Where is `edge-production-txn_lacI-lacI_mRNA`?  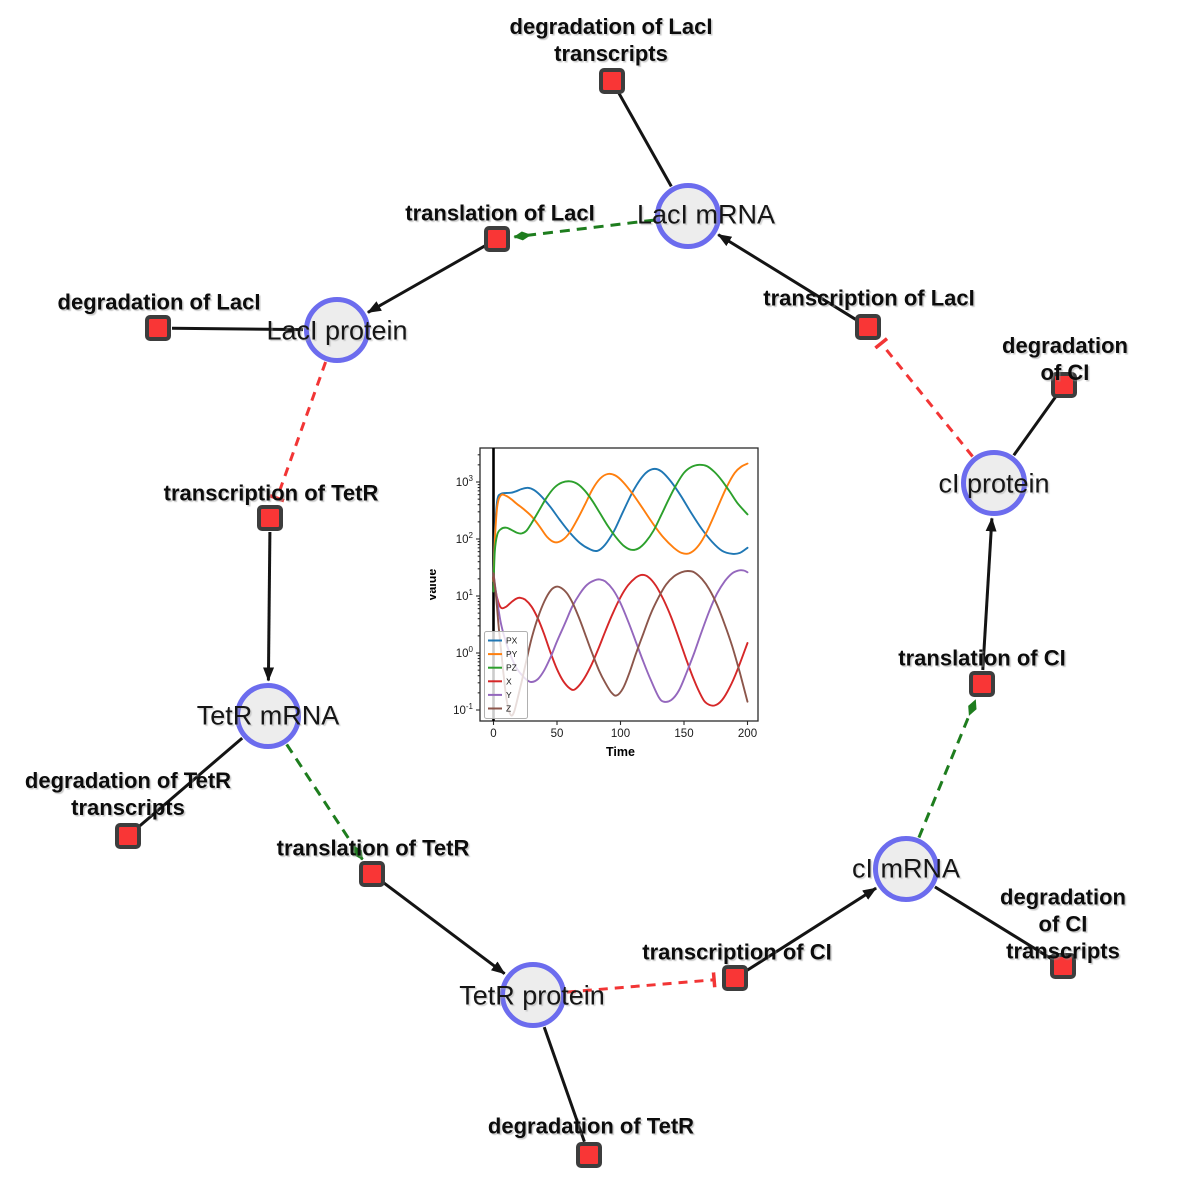 edge-production-txn_lacI-lacI_mRNA is located at coordinates (787, 277).